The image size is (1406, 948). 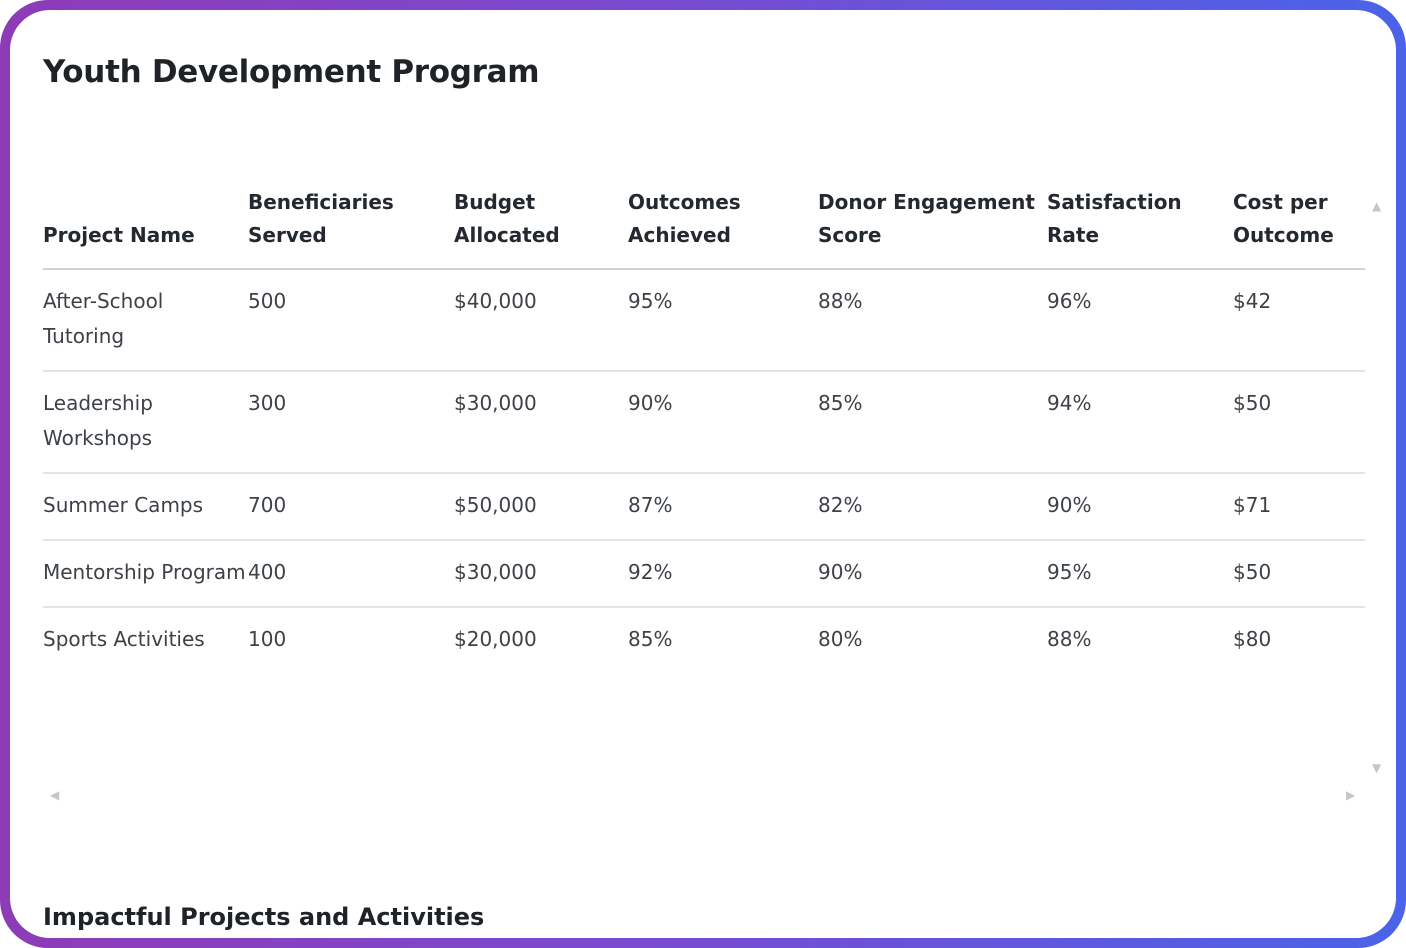 What do you see at coordinates (650, 639) in the screenshot?
I see `cell-outcomes: 85%` at bounding box center [650, 639].